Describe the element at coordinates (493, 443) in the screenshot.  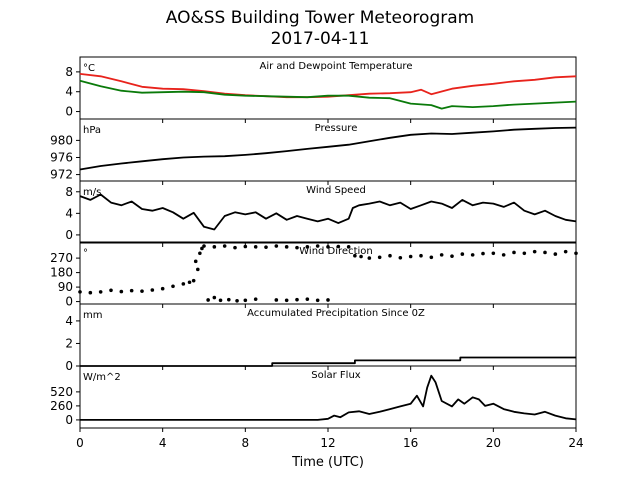
I see `x-tick-label: 20` at that location.